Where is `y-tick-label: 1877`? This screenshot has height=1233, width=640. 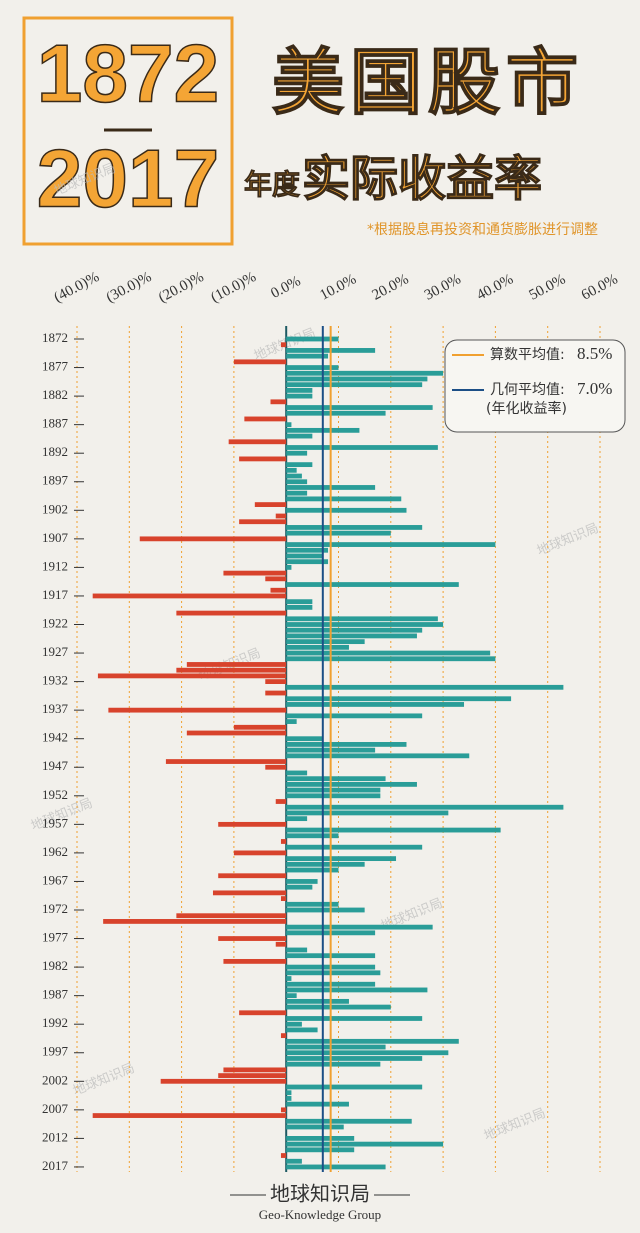
y-tick-label: 1877 is located at coordinates (55, 366).